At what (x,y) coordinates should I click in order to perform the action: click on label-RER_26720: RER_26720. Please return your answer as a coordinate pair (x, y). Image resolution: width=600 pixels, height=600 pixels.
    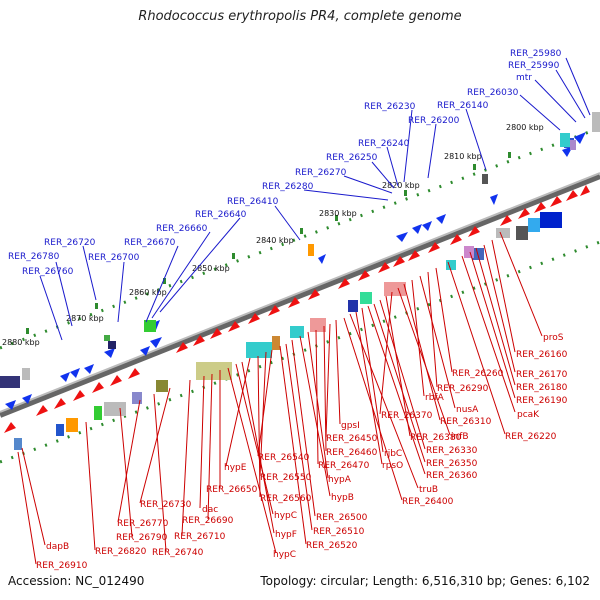
    Looking at the image, I should click on (70, 243).